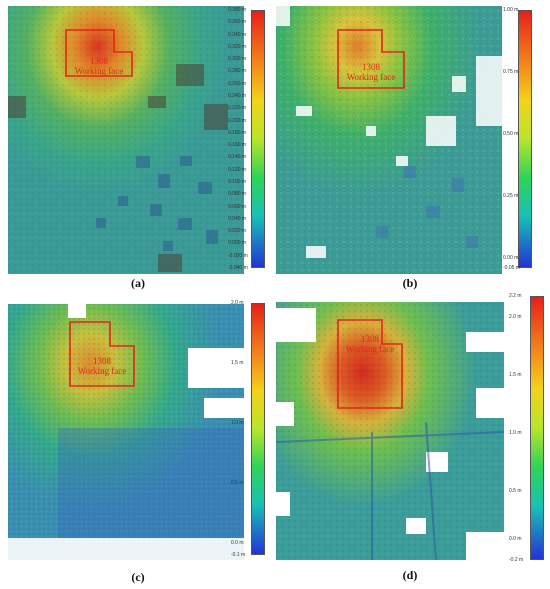 This screenshot has width=550, height=589. I want to click on working-face-label-c: 1308 Working face, so click(102, 366).